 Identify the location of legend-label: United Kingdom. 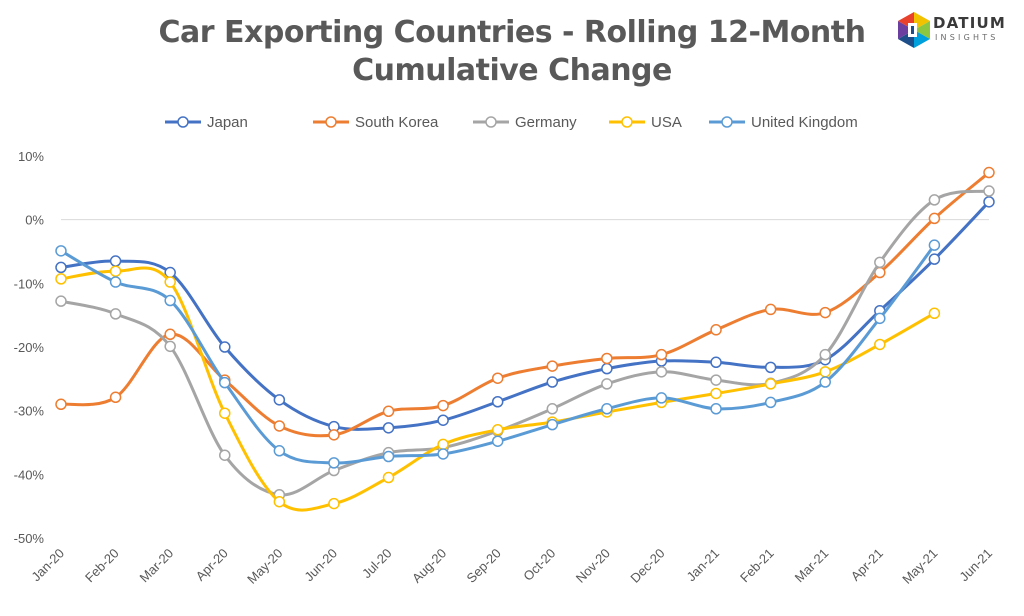
(804, 122).